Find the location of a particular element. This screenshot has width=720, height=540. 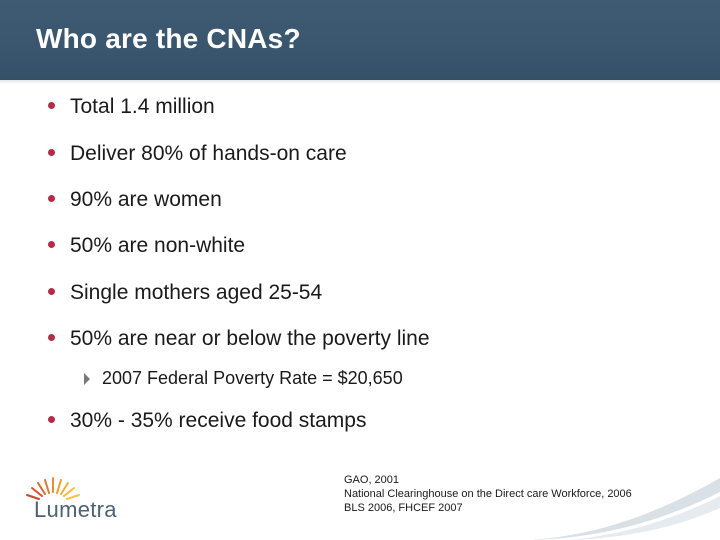

bullet-item: 90% are women is located at coordinates (135, 200).